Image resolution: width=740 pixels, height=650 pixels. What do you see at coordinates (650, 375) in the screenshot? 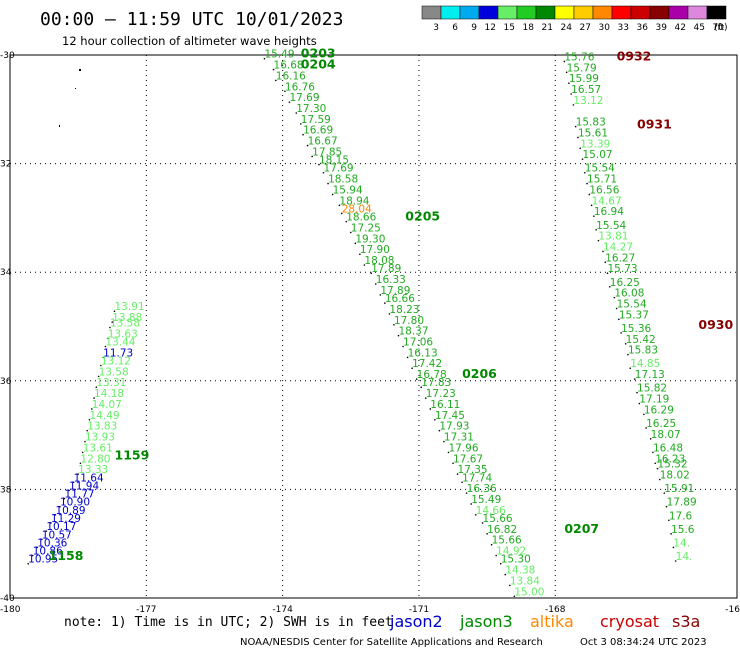
I see `swh-label: 17.13` at bounding box center [650, 375].